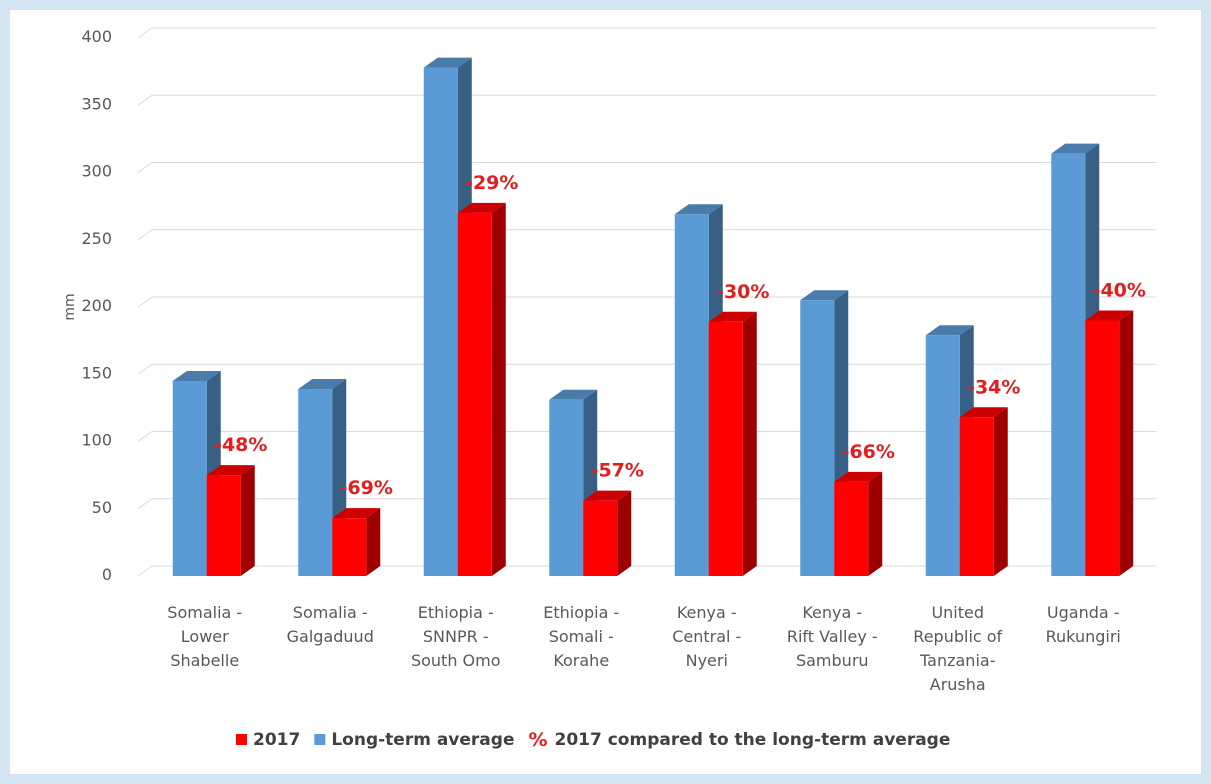 The height and width of the screenshot is (784, 1211). I want to click on percent-change-label: -57%, so click(617, 471).